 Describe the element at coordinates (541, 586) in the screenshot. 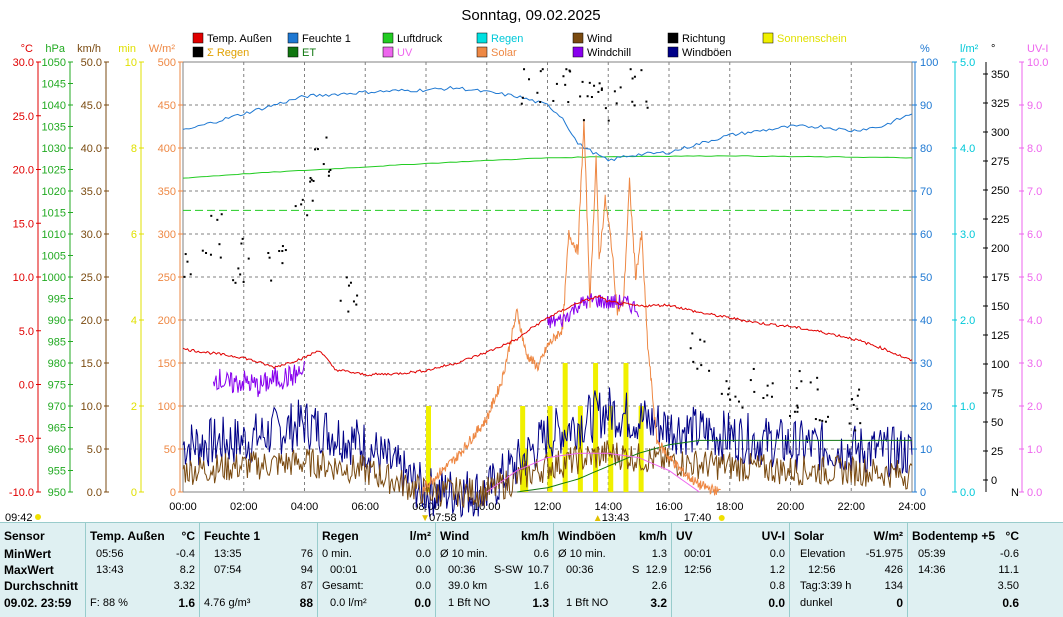

I see `wind-mean-value: 1.6` at that location.